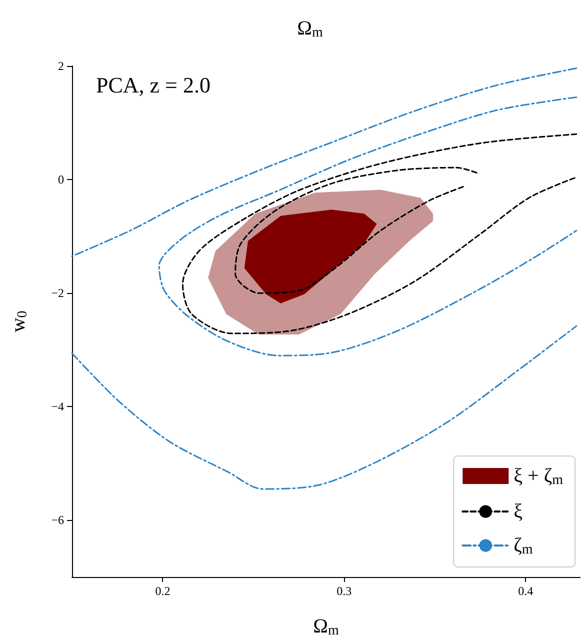  Describe the element at coordinates (153, 85) in the screenshot. I see `annotation: PCA, z = 2.0` at that location.